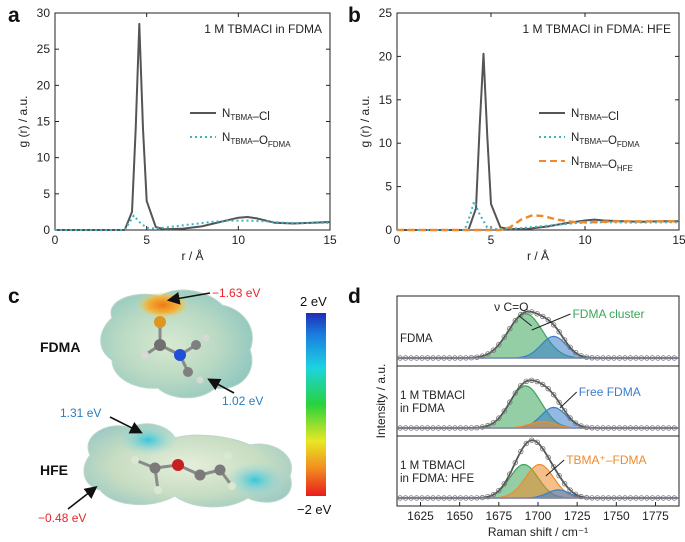 Image resolution: width=685 pixels, height=542 pixels. I want to click on hfe-label: HFE, so click(54, 470).